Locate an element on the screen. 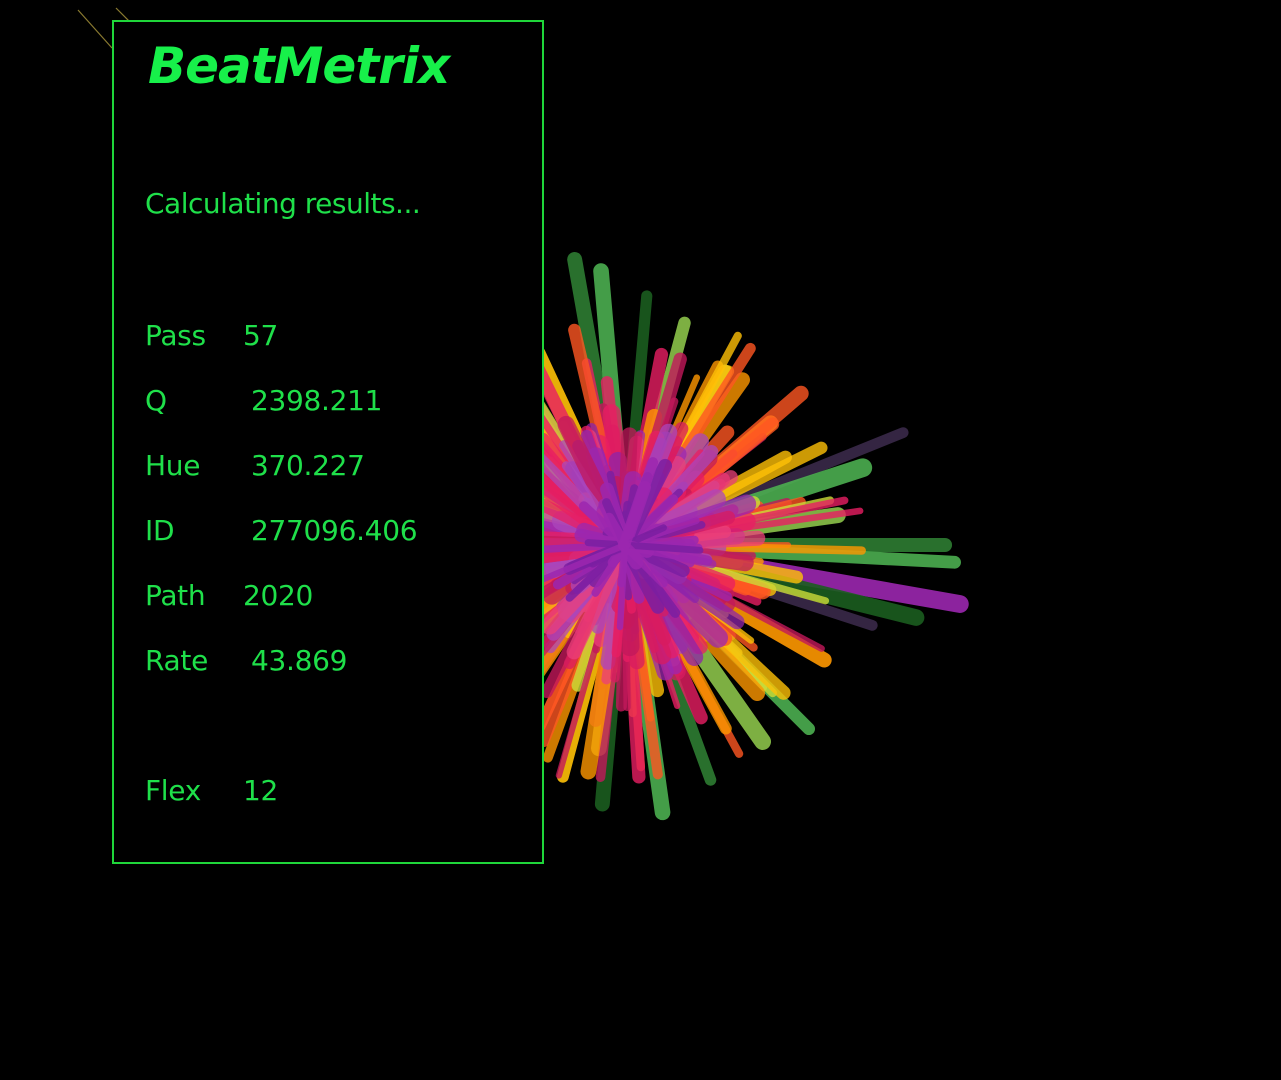 The image size is (1281, 1080). stat-row-hue: Hue 370.227 is located at coordinates (335, 466).